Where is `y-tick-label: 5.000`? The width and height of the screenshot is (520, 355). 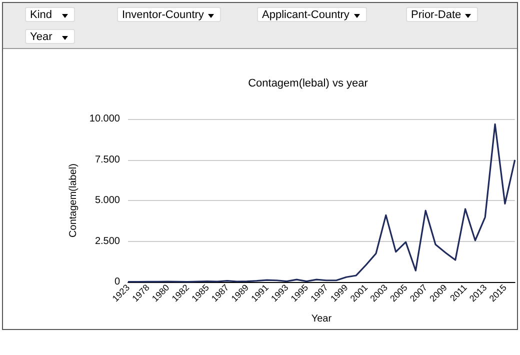 y-tick-label: 5.000 is located at coordinates (107, 200).